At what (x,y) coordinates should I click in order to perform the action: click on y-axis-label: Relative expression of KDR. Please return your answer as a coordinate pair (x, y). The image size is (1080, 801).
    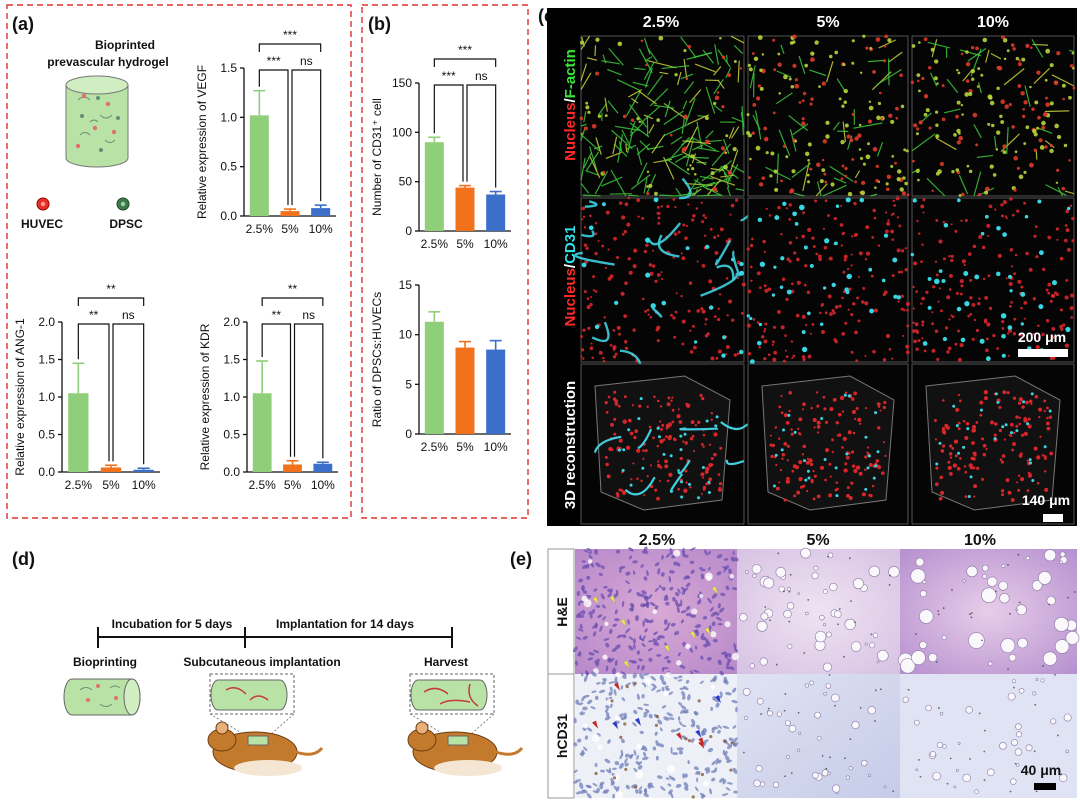
    Looking at the image, I should click on (205, 396).